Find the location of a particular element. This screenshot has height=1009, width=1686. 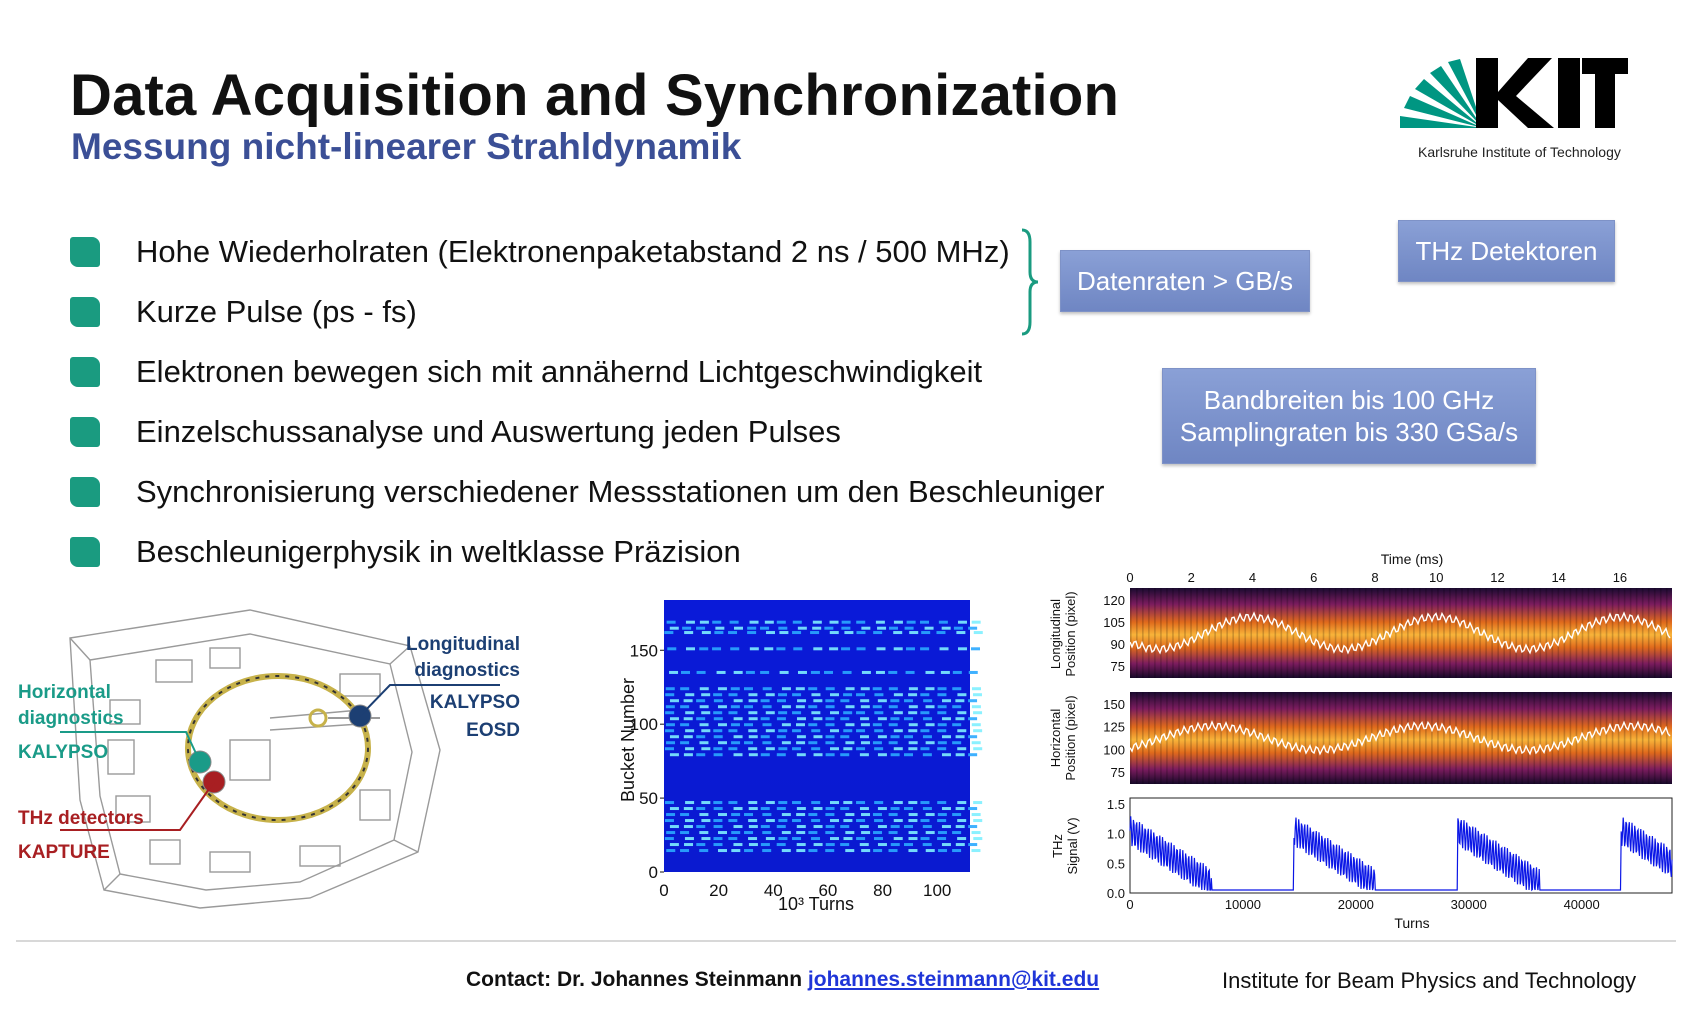

contact-email-link: johannes.steinmann@kit.edu is located at coordinates (953, 979).